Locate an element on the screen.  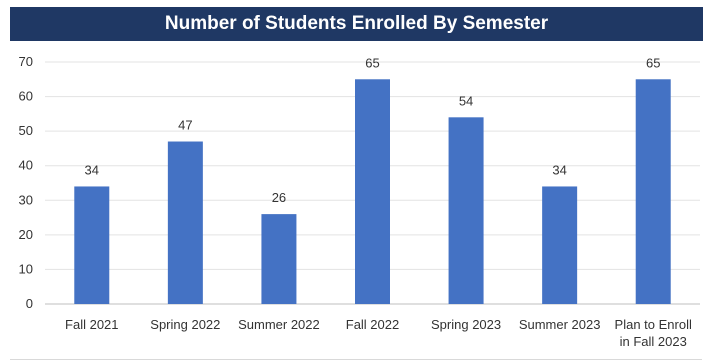
data-label: 47 is located at coordinates (185, 125).